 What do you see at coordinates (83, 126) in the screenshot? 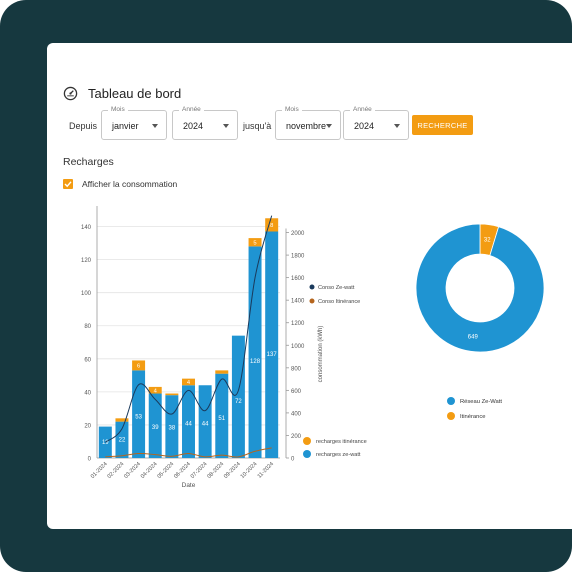
I see `from-label: Depuis` at bounding box center [83, 126].